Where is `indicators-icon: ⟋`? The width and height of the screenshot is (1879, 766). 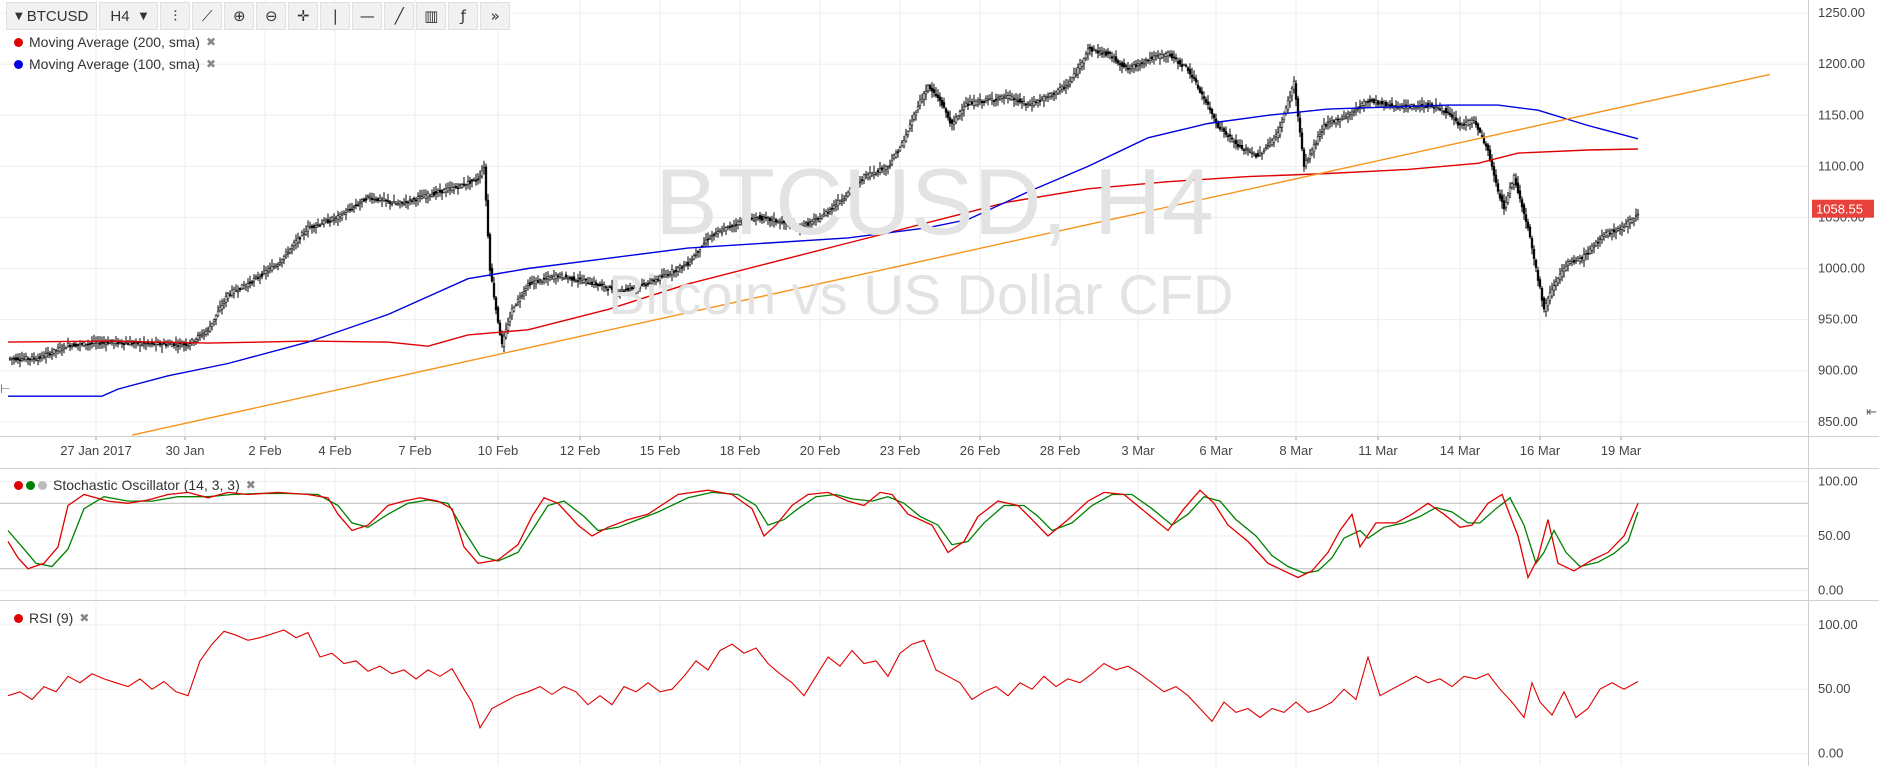
indicators-icon: ⟋ is located at coordinates (207, 16).